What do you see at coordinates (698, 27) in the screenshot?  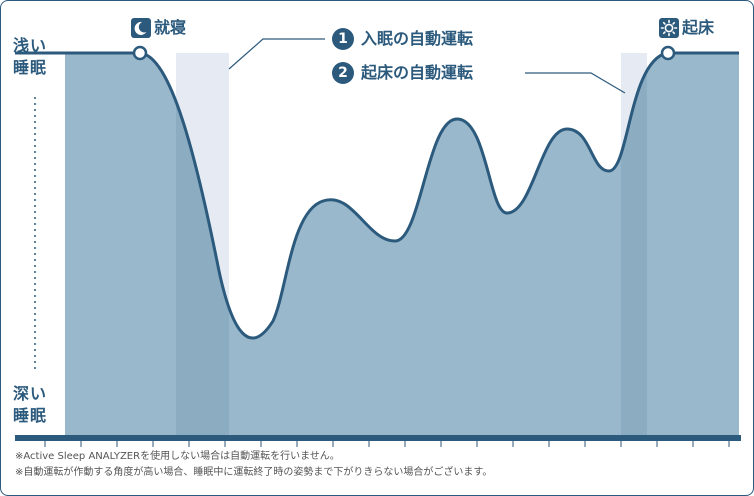 I see `wake-marker-label: 起床` at bounding box center [698, 27].